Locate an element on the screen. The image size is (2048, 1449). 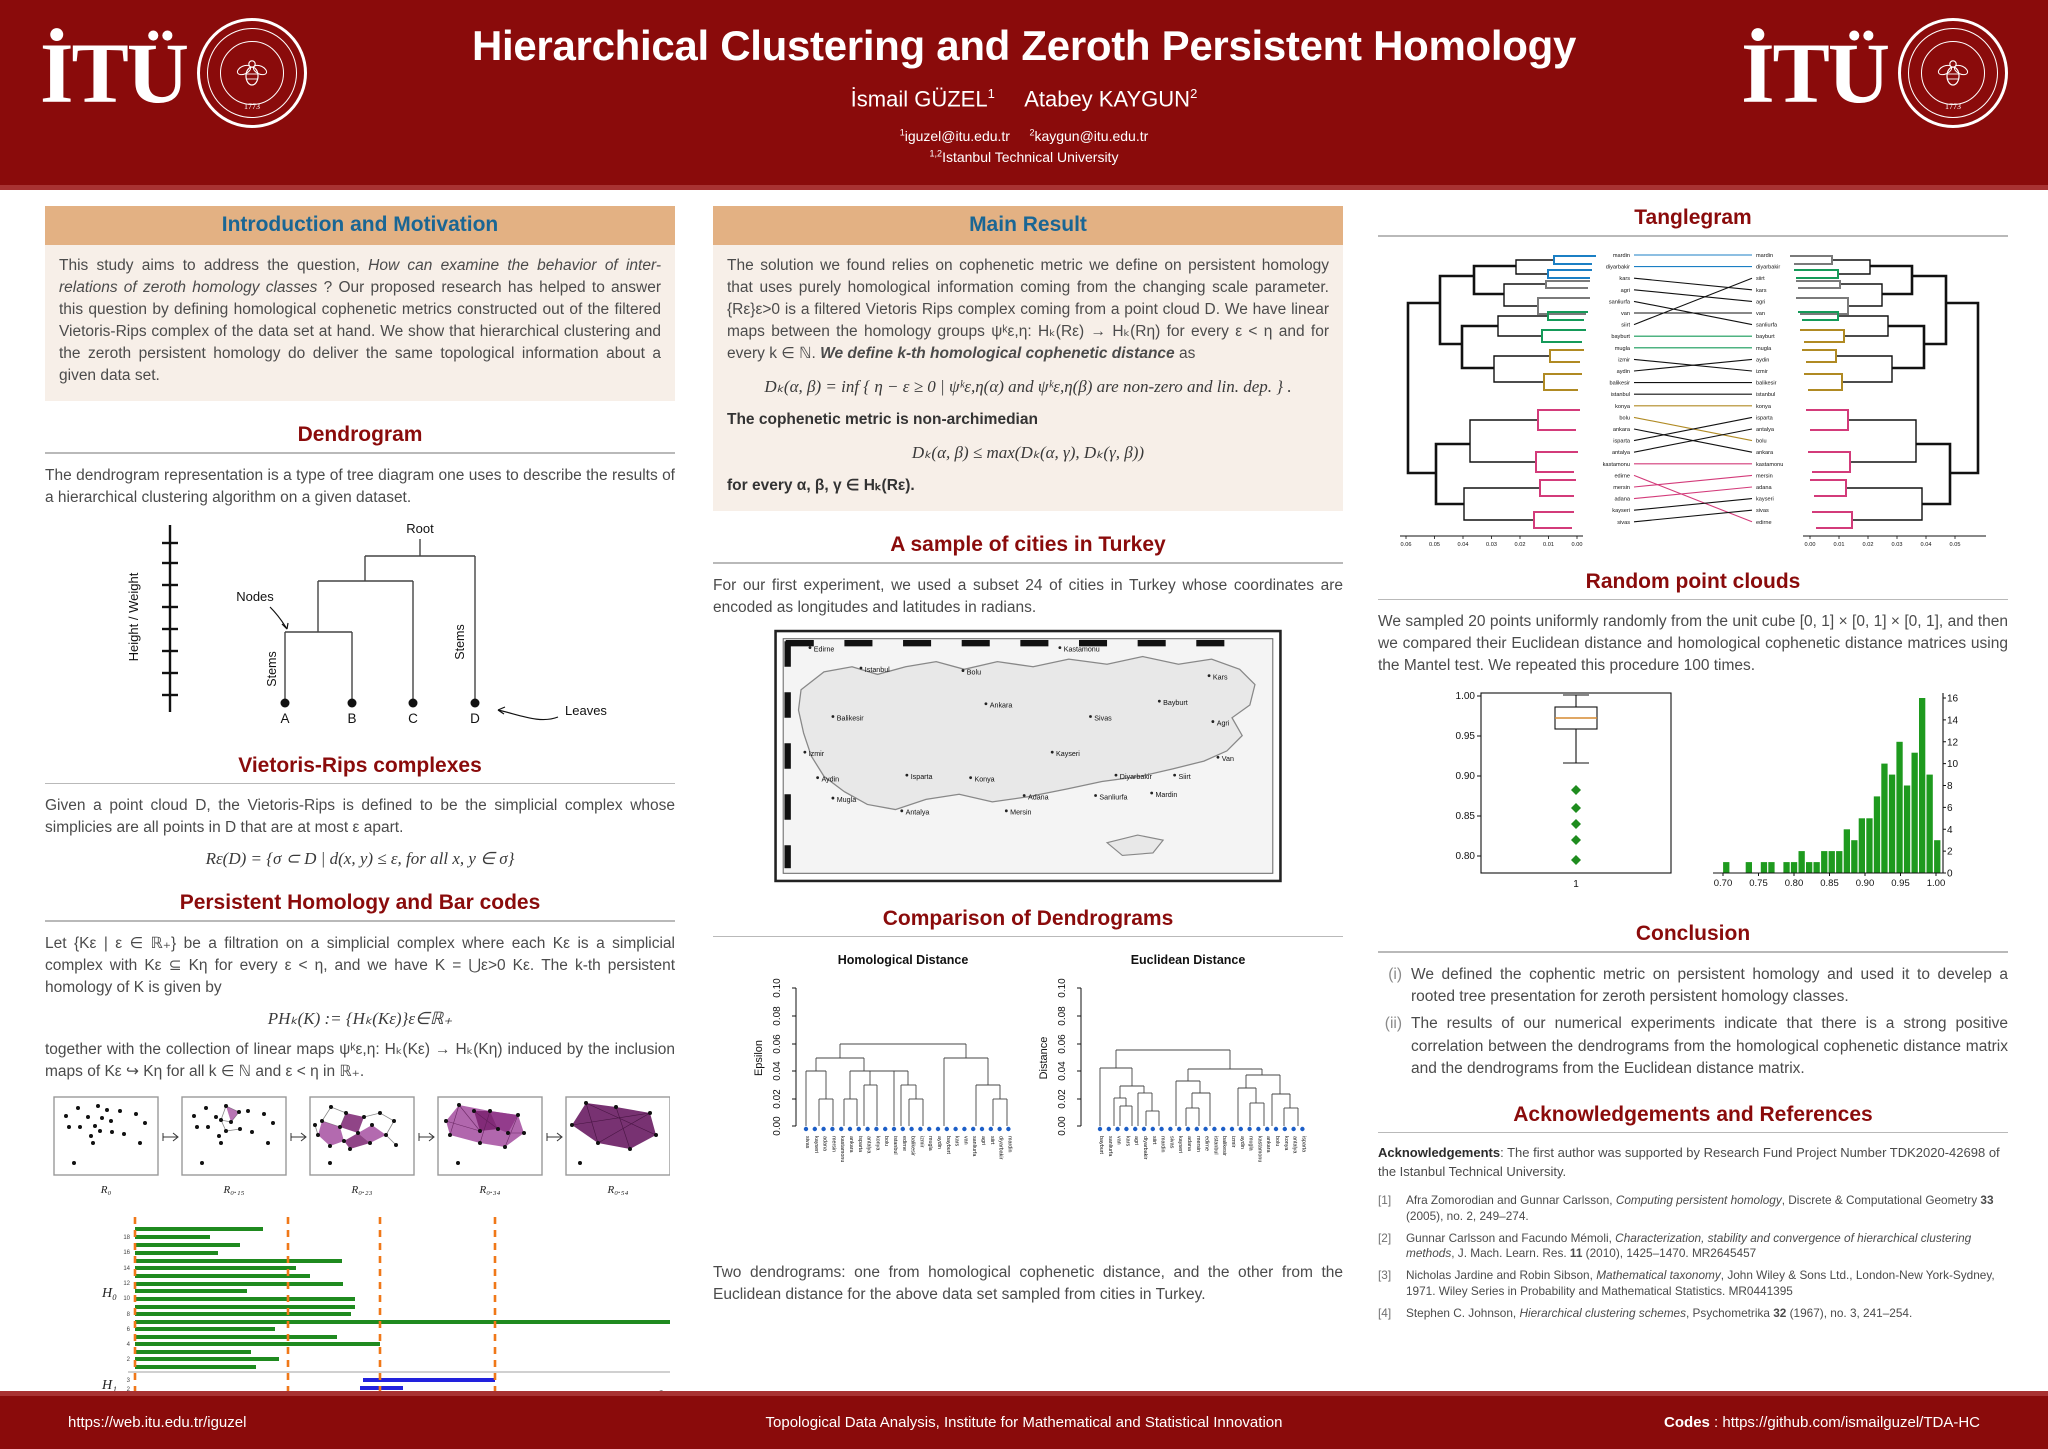
svg-text: 10 is located at coordinates (126, 1299).